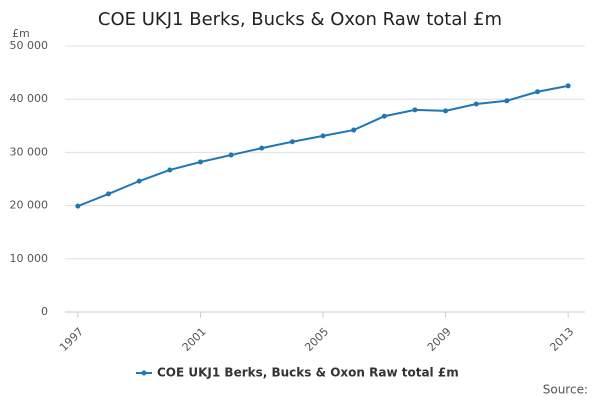  Describe the element at coordinates (439, 339) in the screenshot. I see `x-tick-label: 2009` at that location.